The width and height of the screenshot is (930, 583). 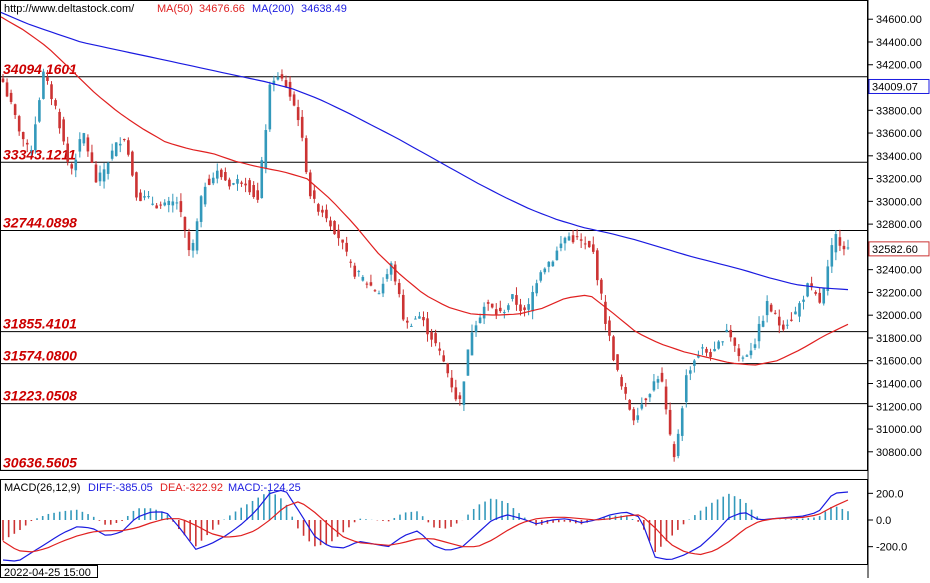 I want to click on price-tick-label: 32000.00, so click(x=899, y=316).